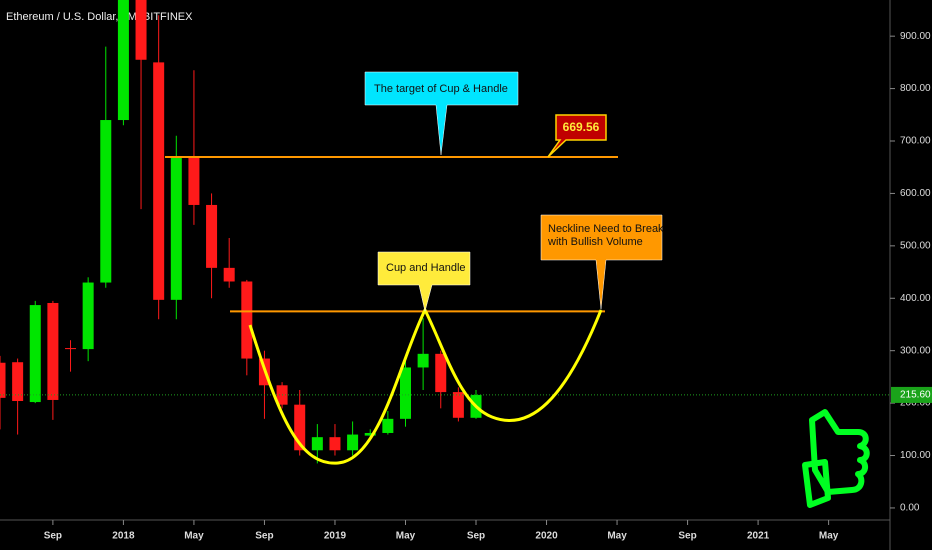  Describe the element at coordinates (915, 36) in the screenshot. I see `y-tick-label: 900.00` at that location.